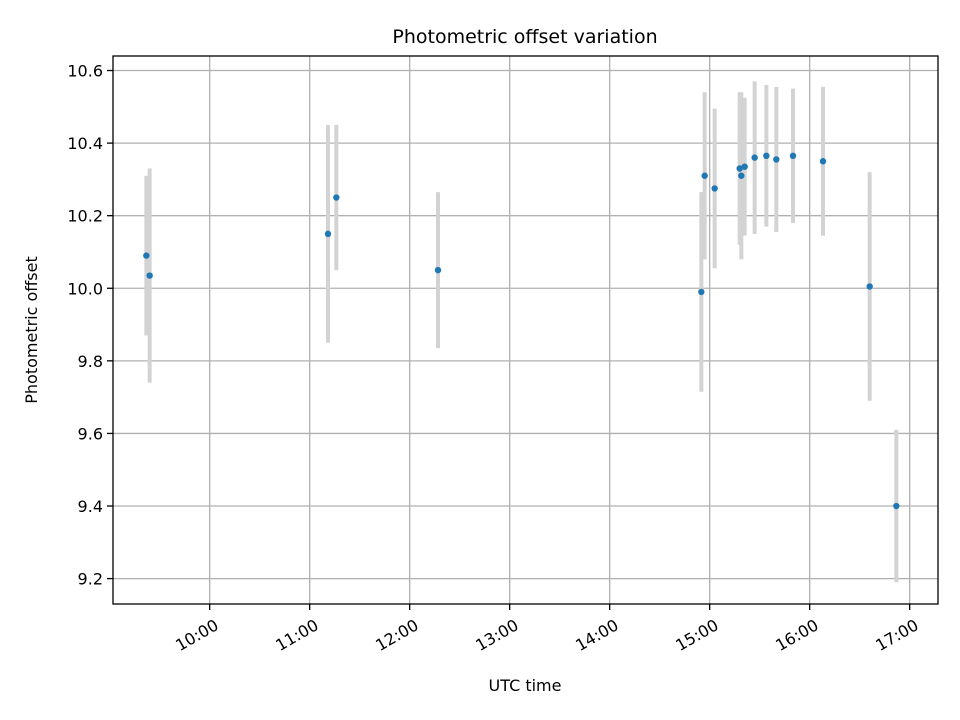 This screenshot has width=960, height=720. Describe the element at coordinates (31, 330) in the screenshot. I see `y-axis-label: Photometric offset` at that location.